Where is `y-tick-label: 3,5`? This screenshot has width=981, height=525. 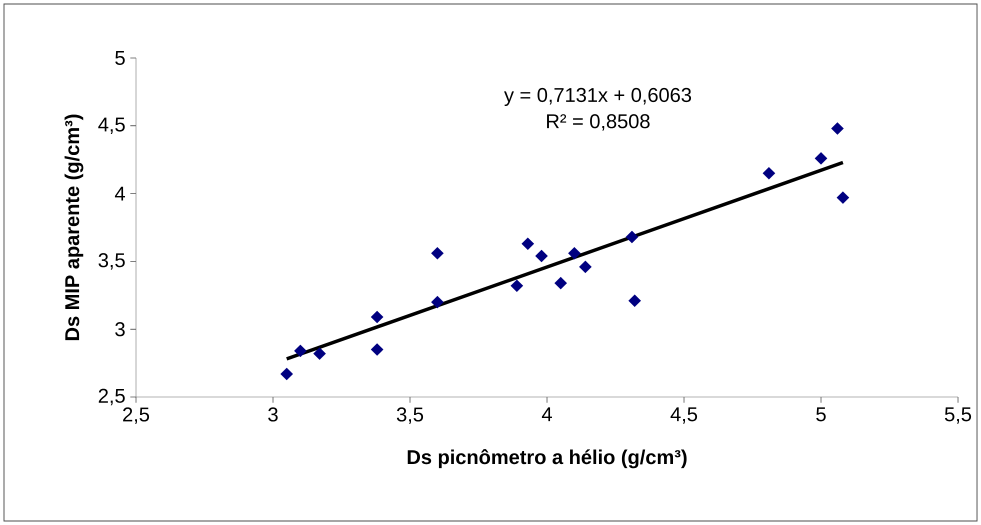
y-tick-label: 3,5 is located at coordinates (111, 261).